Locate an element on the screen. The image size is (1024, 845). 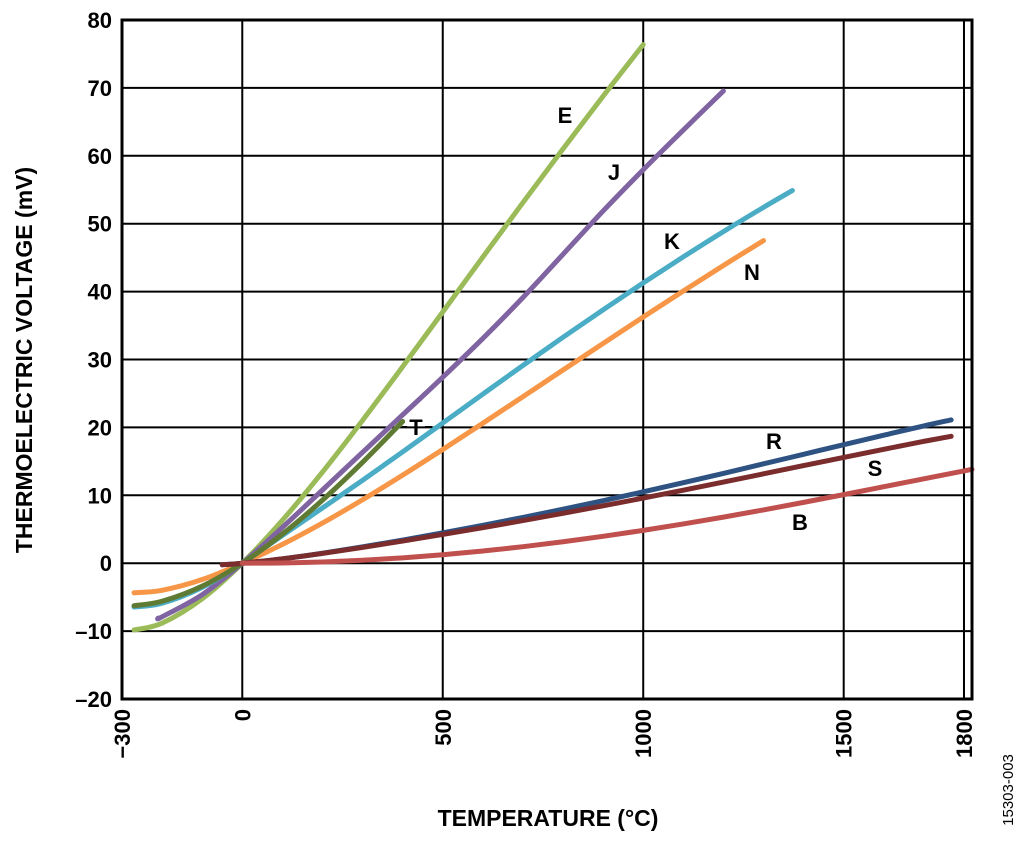
series-line-s is located at coordinates (586, 500).